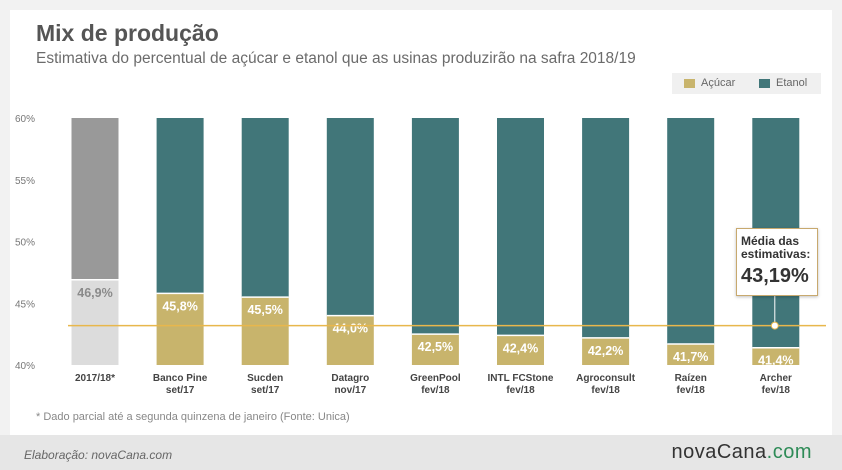  Describe the element at coordinates (180, 378) in the screenshot. I see `x-tick-label: Banco Pine` at that location.